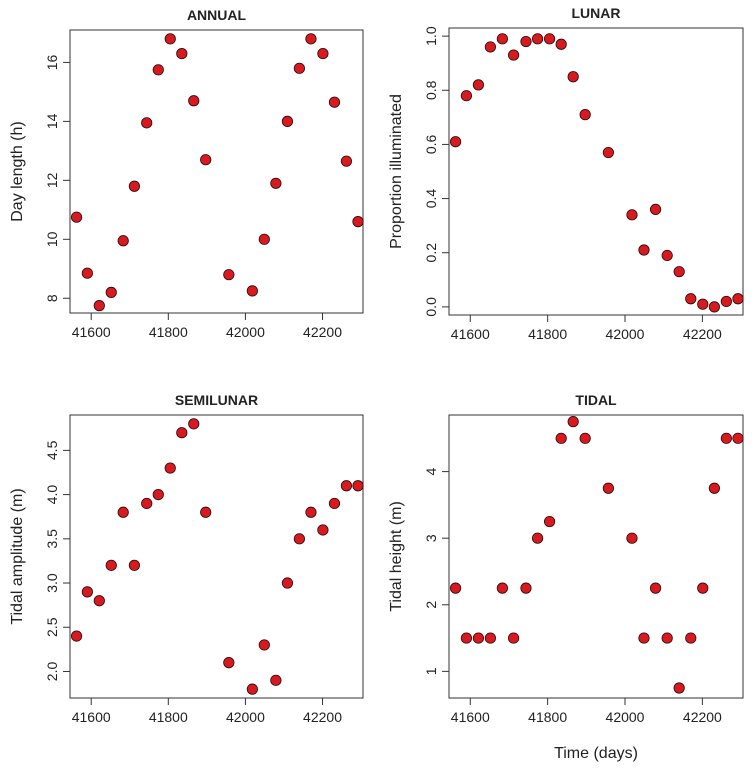  I want to click on y-tick-label: 12, so click(52, 180).